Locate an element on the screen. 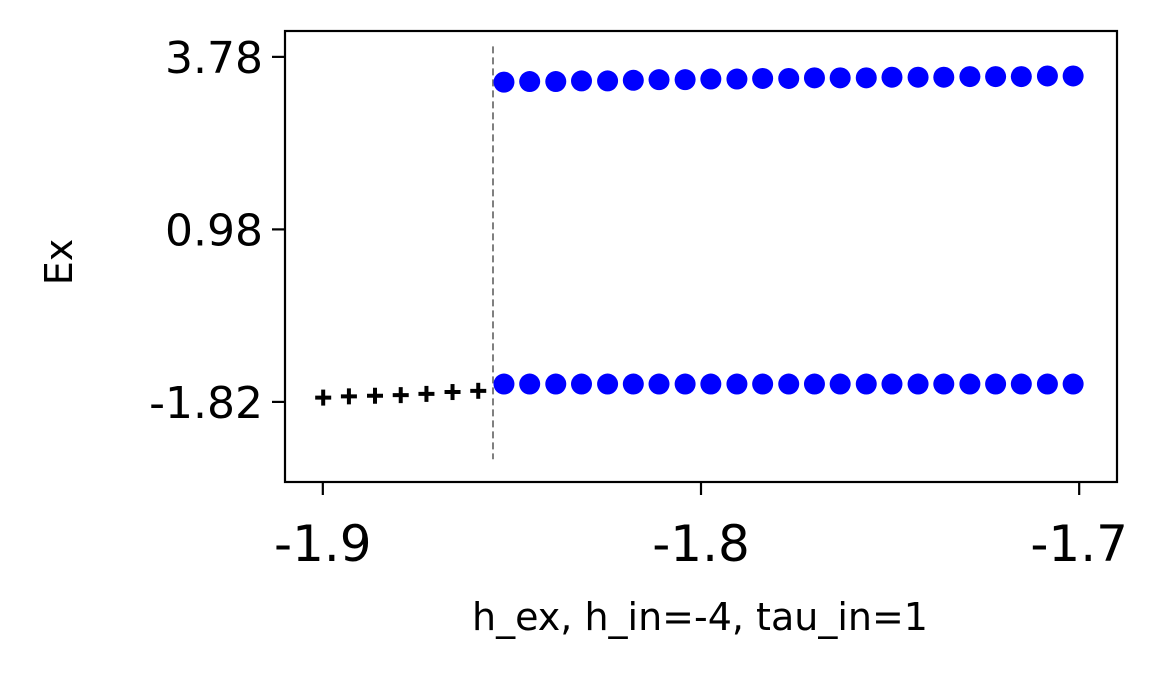 Image resolution: width=1173 pixels, height=673 pixels. y-tick-label: -1.82 is located at coordinates (206, 403).